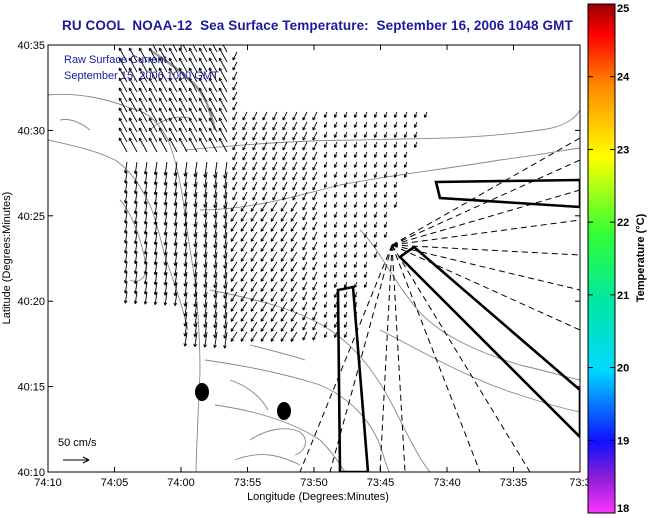 This screenshot has height=518, width=651. Describe the element at coordinates (623, 296) in the screenshot. I see `colorbar-tick-label: 21` at that location.